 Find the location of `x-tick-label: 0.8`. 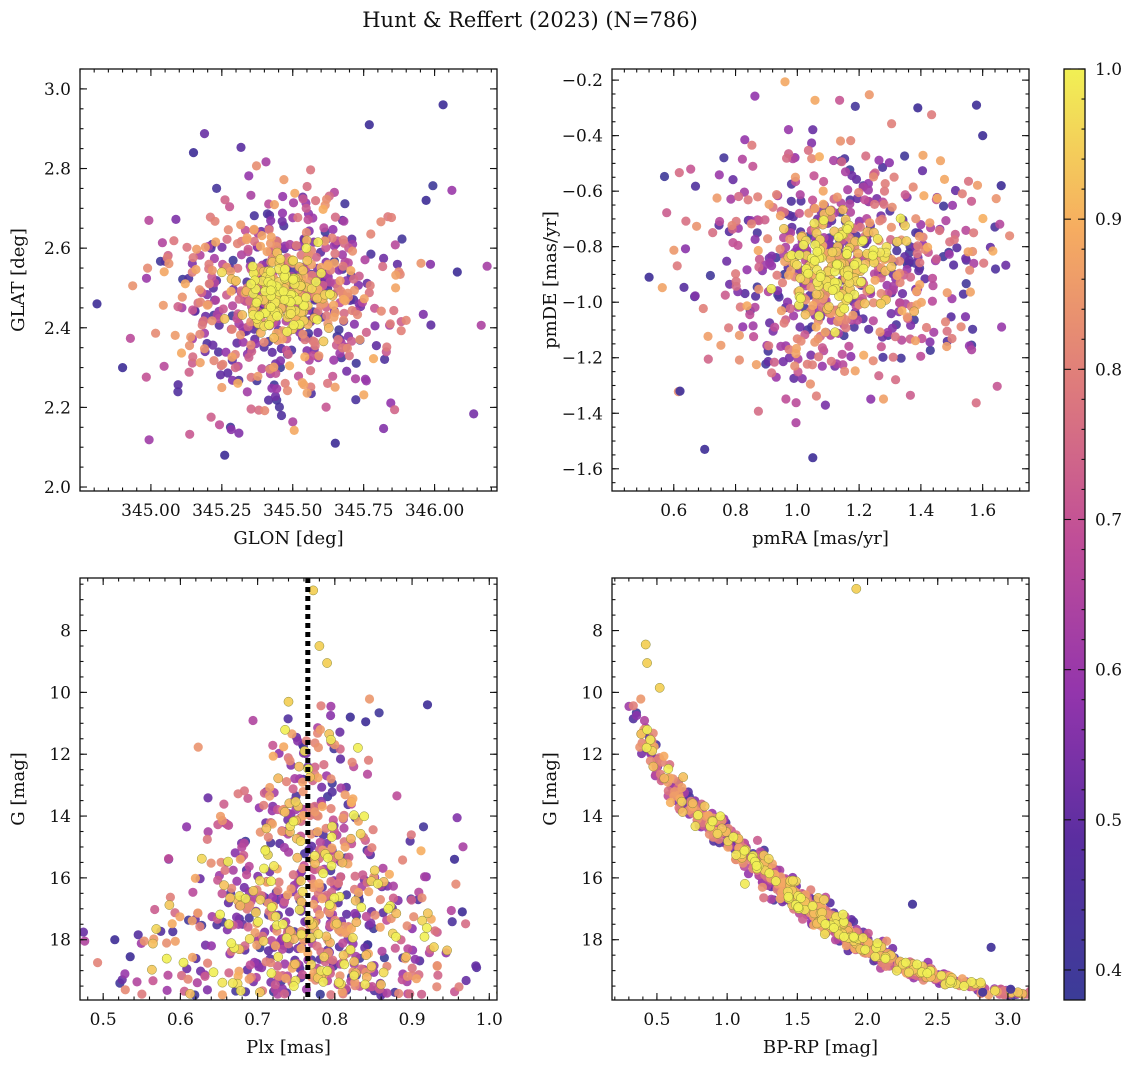

x-tick-label: 0.8 is located at coordinates (735, 511).